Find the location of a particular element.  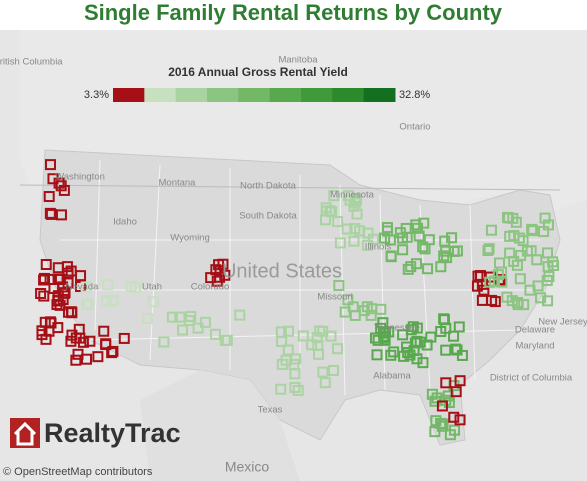

legend-title: 2016 Annual Gross Rental Yield is located at coordinates (258, 72).